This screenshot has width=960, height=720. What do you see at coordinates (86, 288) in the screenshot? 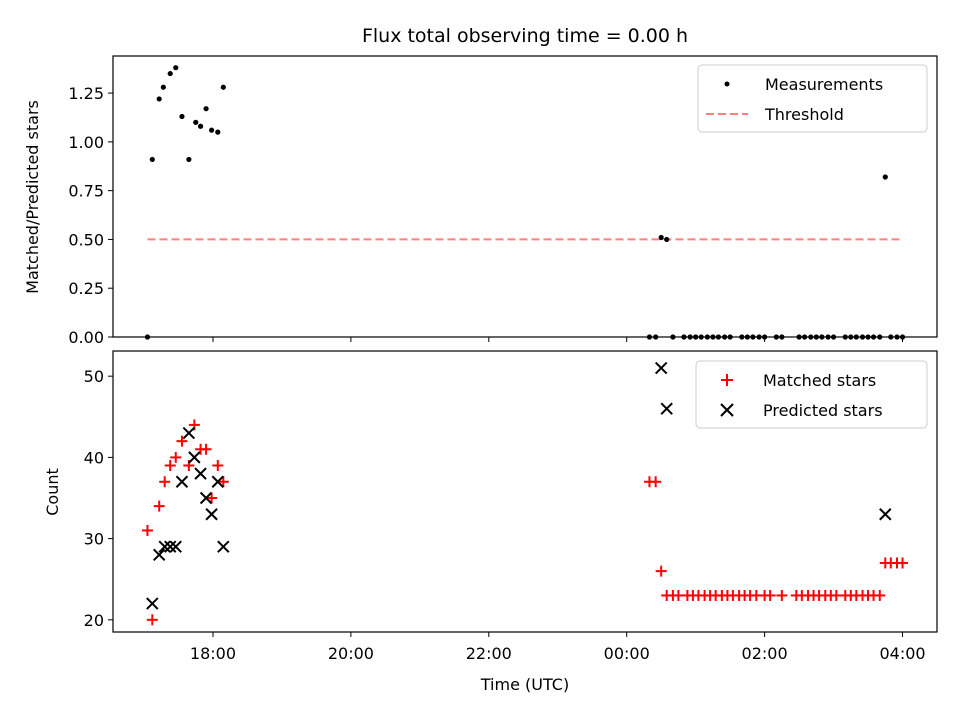
I see `ratio-y-tick-label: 0.25` at bounding box center [86, 288].